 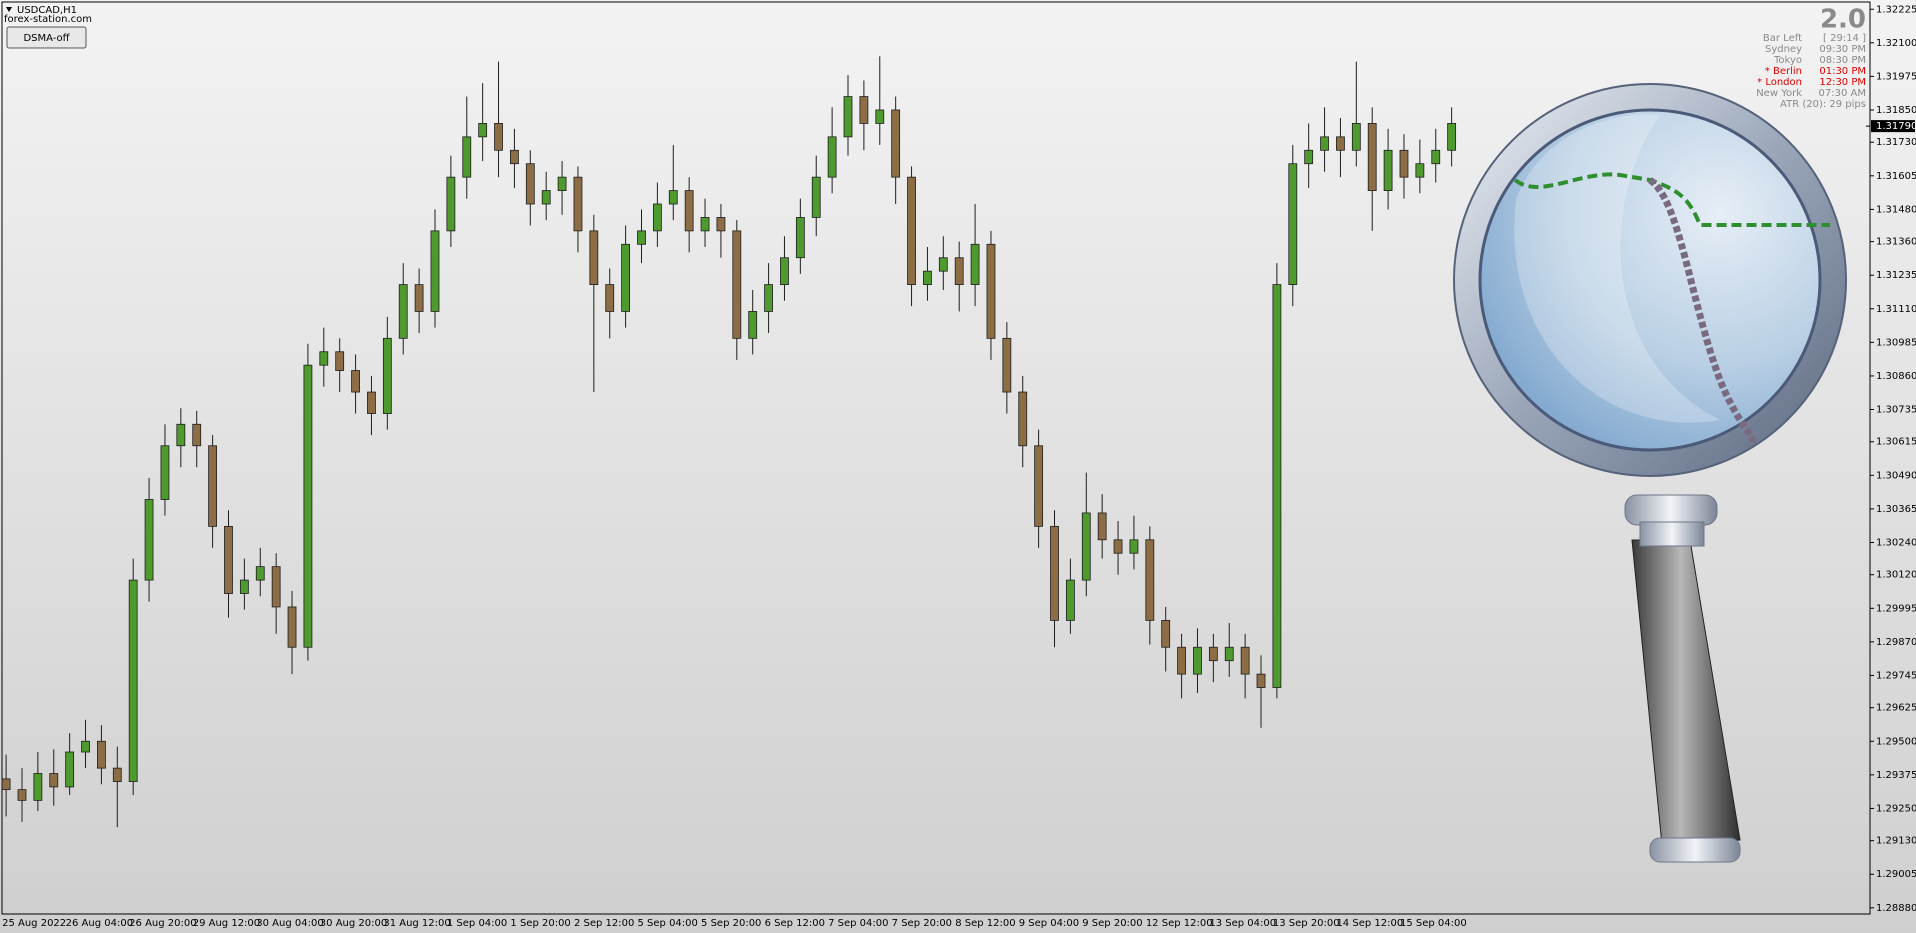 I want to click on x-tick-label: 26 Aug 04:00, so click(x=99, y=923).